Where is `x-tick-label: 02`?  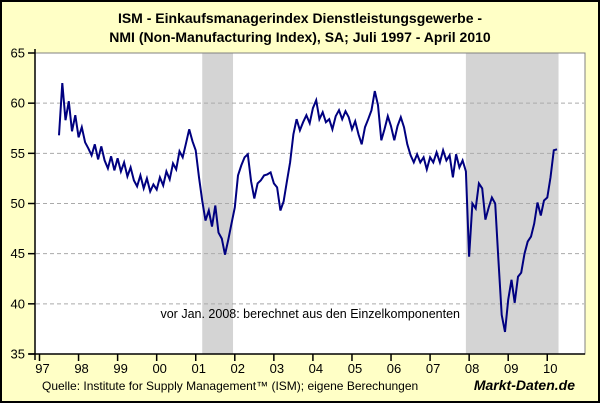
x-tick-label: 02 is located at coordinates (238, 368).